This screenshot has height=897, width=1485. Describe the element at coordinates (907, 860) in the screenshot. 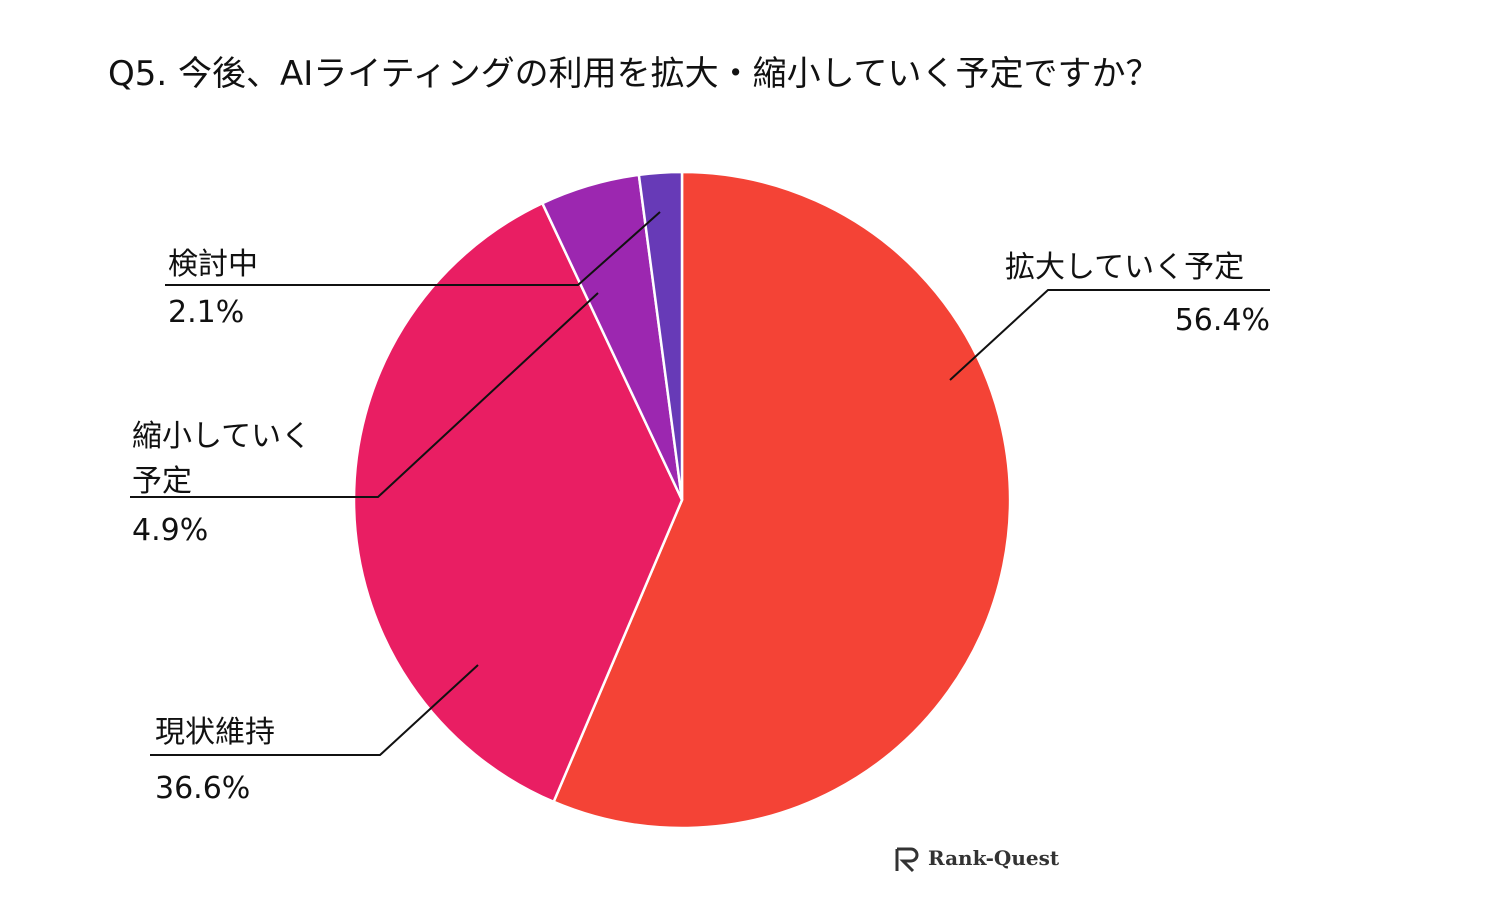

I see `watermark-icon` at that location.